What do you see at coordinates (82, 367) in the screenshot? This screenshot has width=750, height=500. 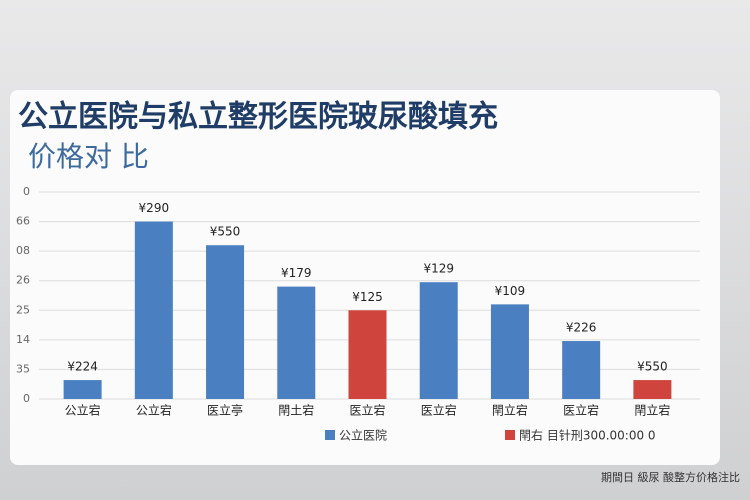 I see `bar-label: ¥224` at bounding box center [82, 367].